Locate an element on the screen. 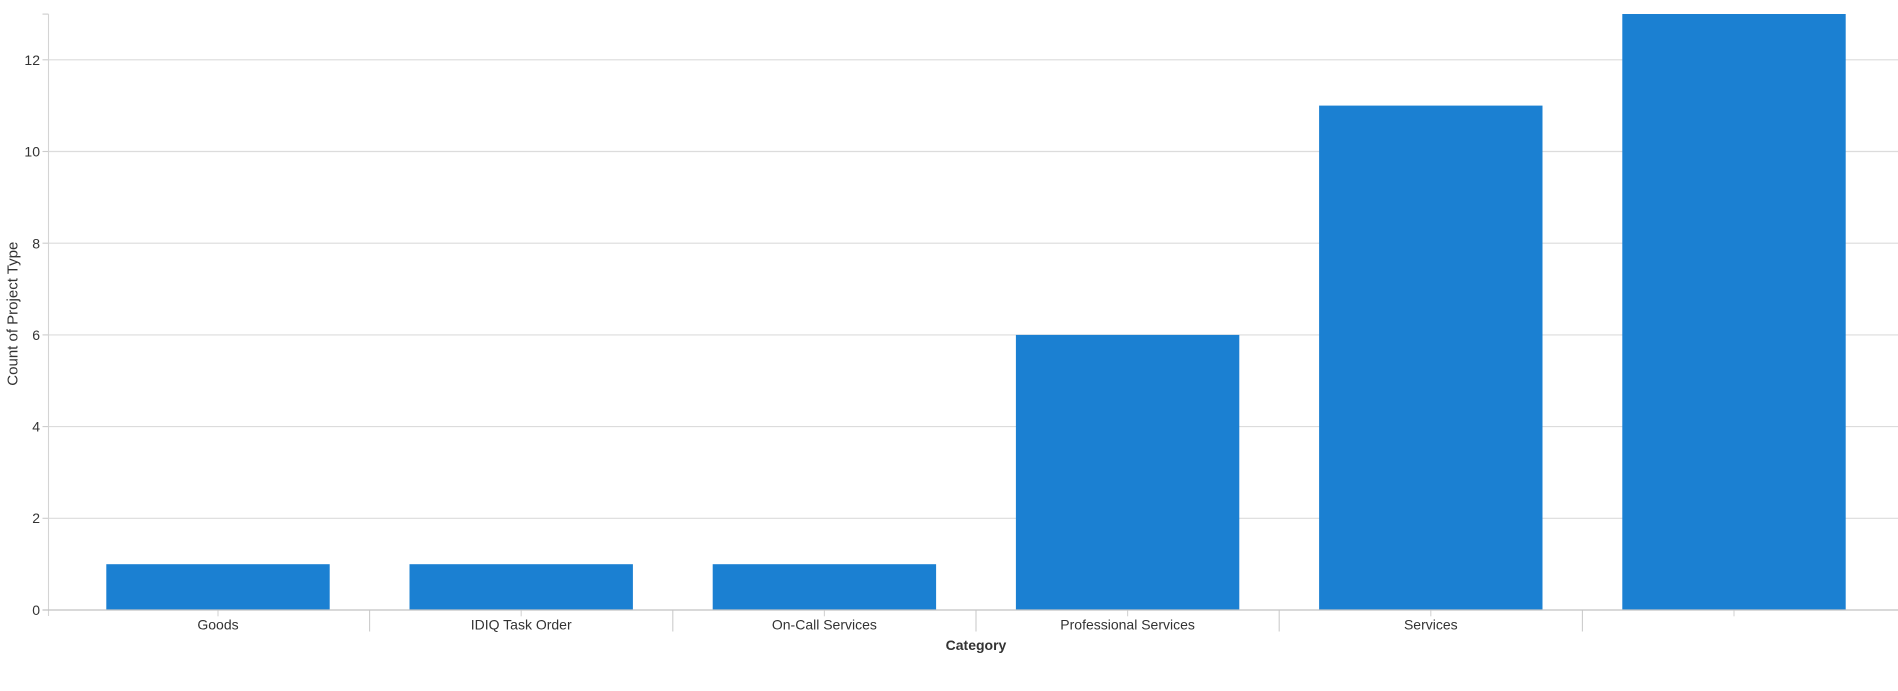 The width and height of the screenshot is (1898, 691). svg-text: 8 is located at coordinates (36, 243).